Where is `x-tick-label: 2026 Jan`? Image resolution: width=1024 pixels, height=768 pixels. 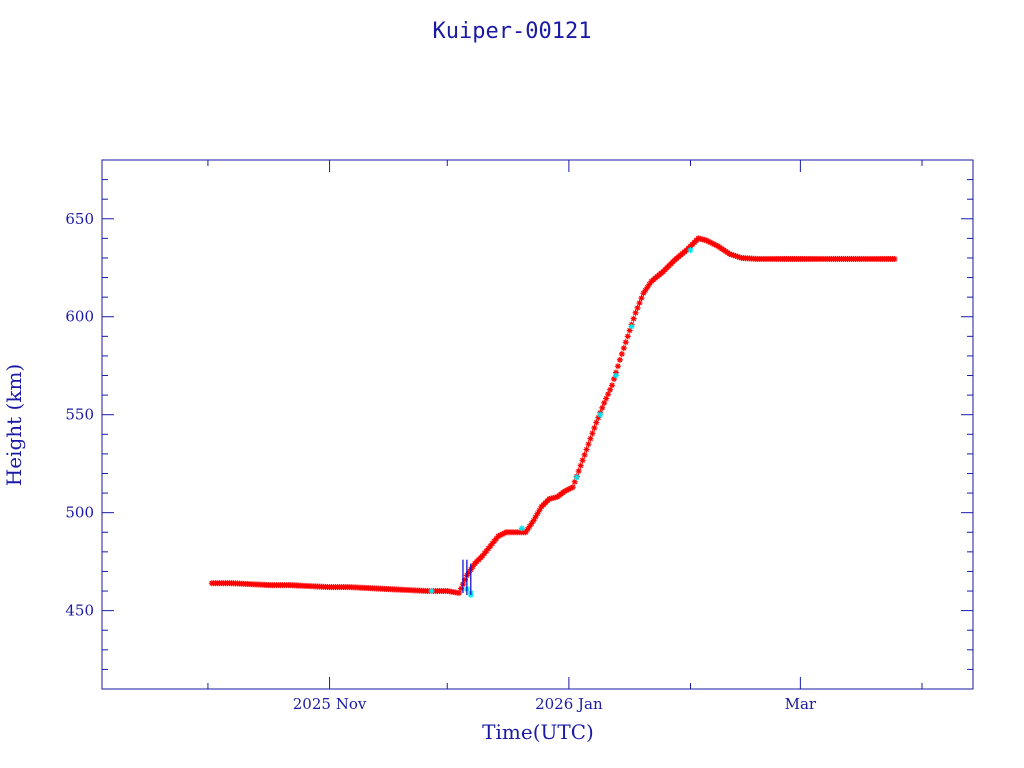 x-tick-label: 2026 Jan is located at coordinates (569, 704).